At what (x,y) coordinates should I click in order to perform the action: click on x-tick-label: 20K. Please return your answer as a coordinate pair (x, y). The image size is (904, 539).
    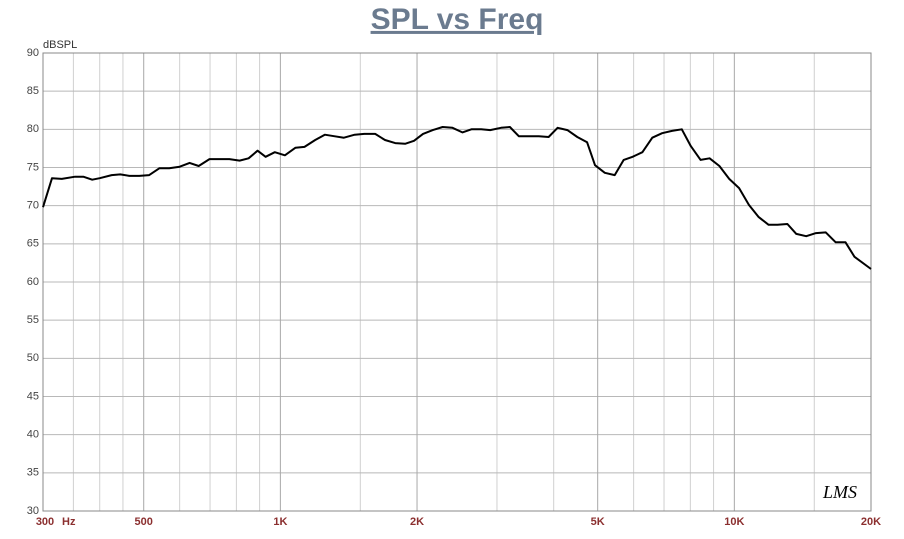
    Looking at the image, I should click on (871, 522).